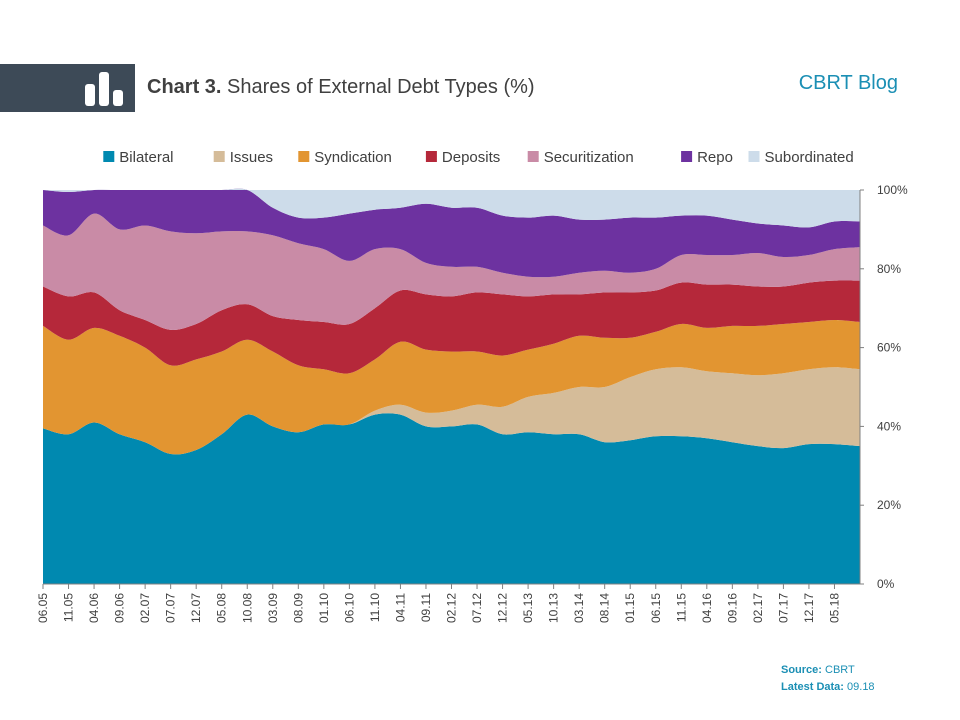 The height and width of the screenshot is (720, 960). Describe the element at coordinates (145, 608) in the screenshot. I see `x-tick-label: 02.07` at that location.